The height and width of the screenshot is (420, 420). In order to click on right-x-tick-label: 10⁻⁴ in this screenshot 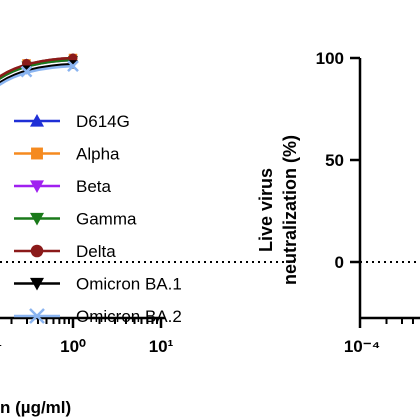, I will do `click(362, 346)`.